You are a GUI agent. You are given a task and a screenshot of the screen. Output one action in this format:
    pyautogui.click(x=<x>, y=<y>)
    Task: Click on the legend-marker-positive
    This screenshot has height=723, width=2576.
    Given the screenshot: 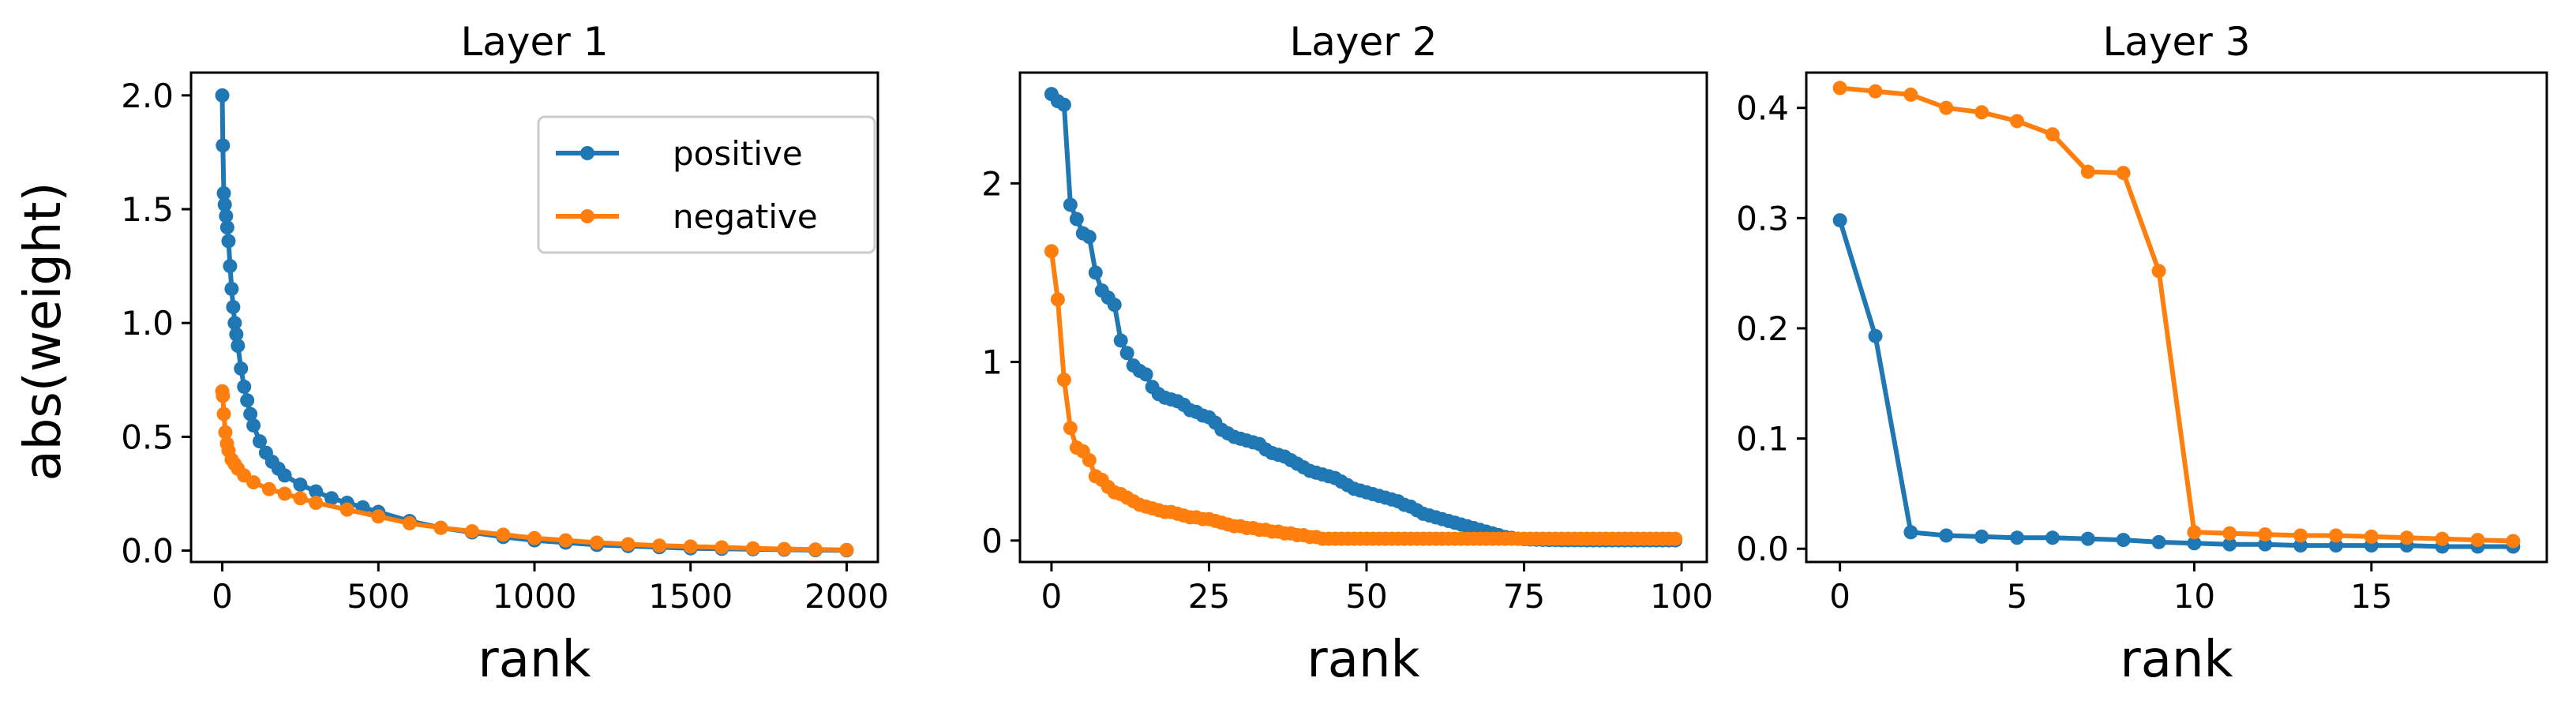 What is the action you would take?
    pyautogui.click(x=587, y=153)
    